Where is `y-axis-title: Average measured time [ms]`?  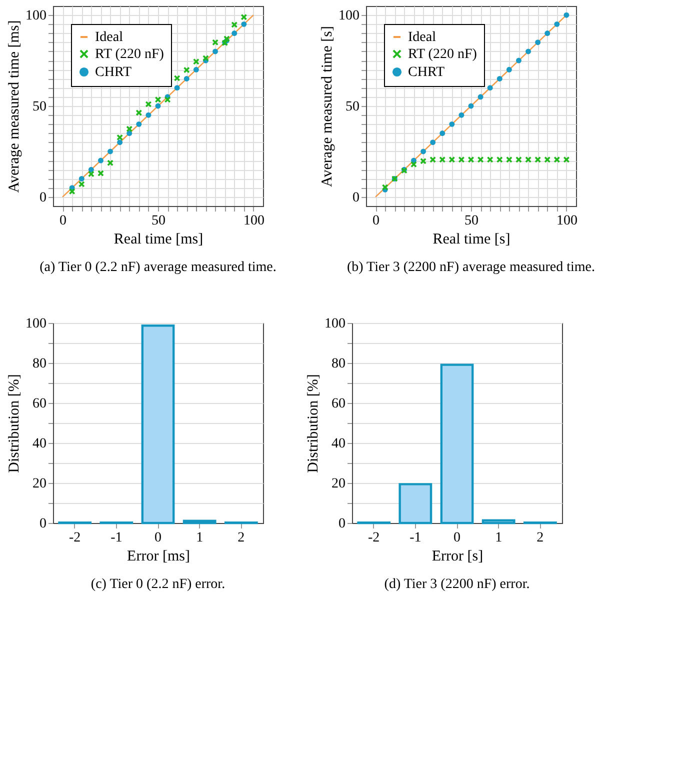 y-axis-title: Average measured time [ms] is located at coordinates (14, 106).